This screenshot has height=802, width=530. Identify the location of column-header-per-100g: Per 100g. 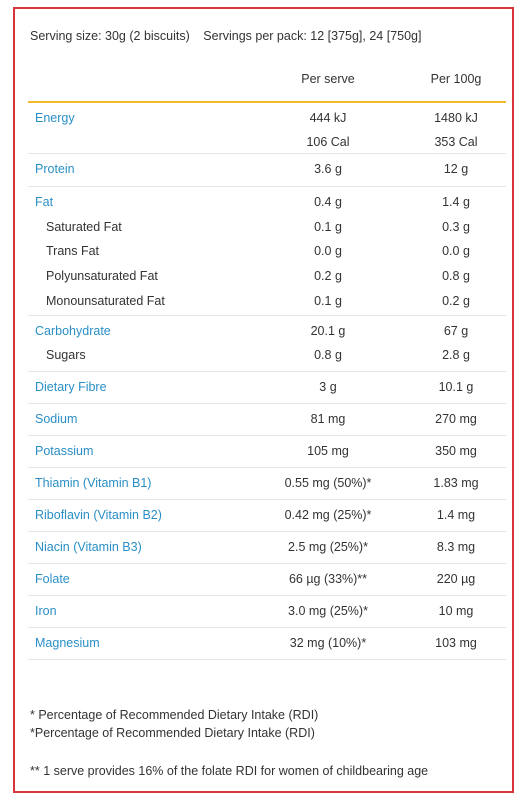
(456, 79).